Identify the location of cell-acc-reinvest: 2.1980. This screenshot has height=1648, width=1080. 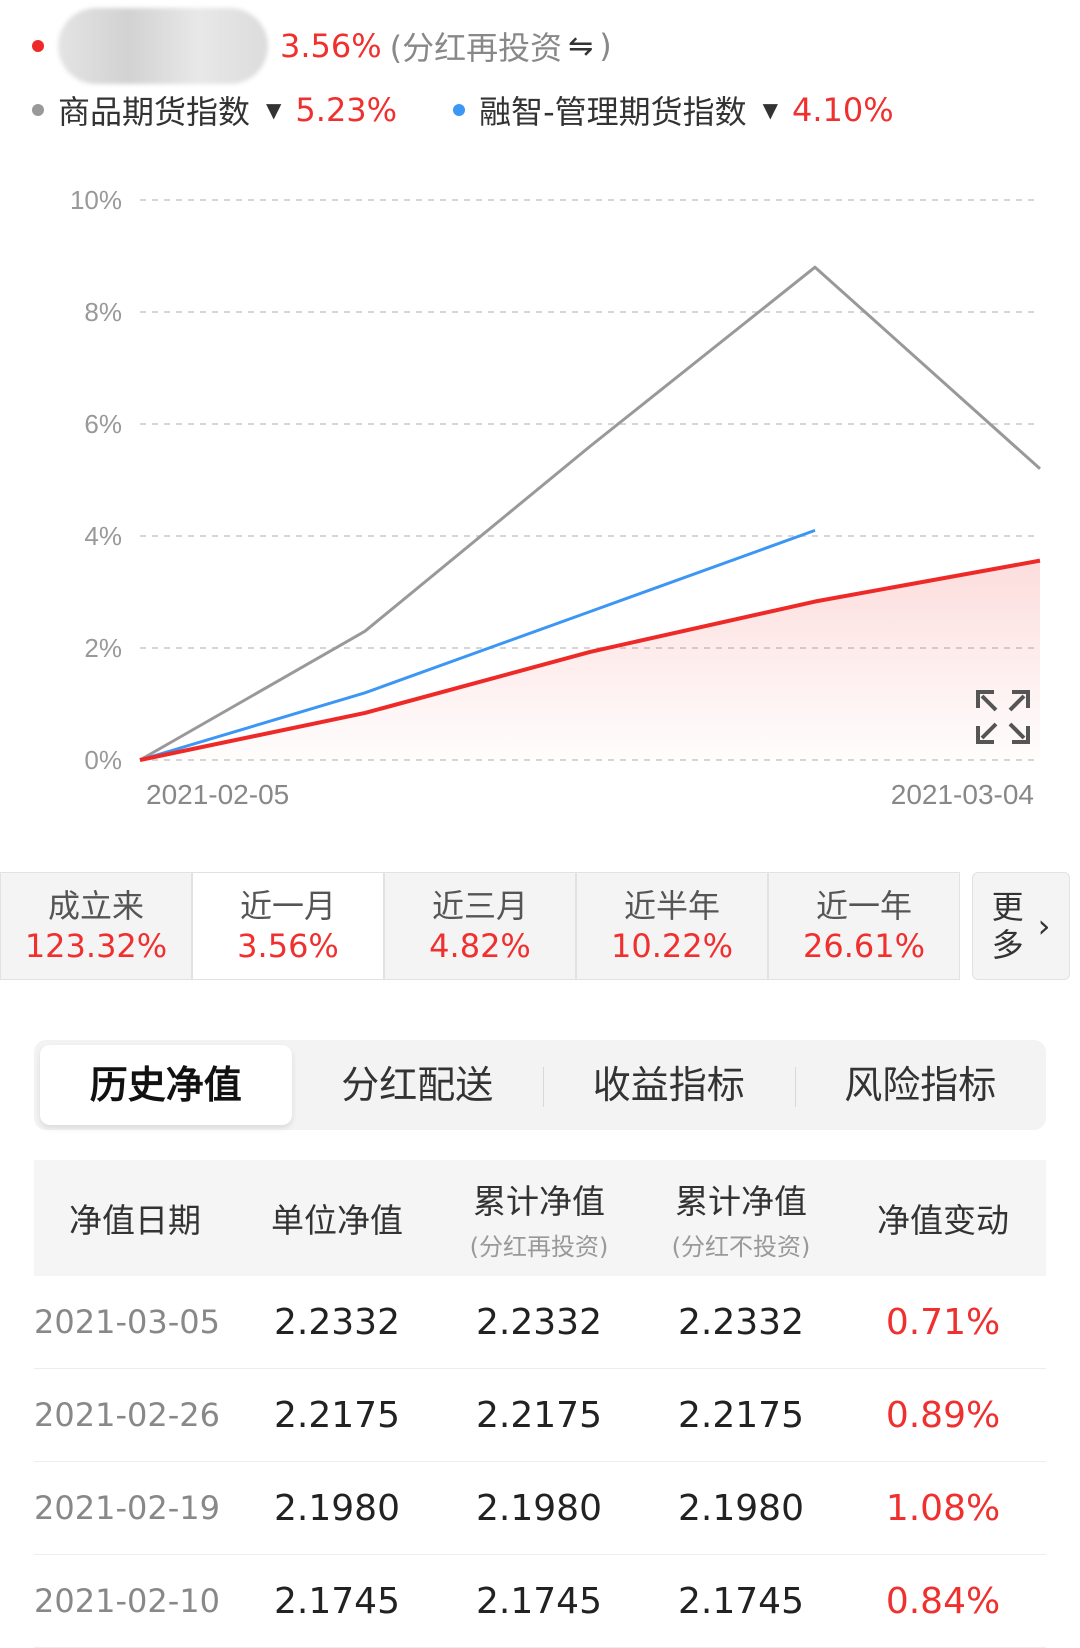
(539, 1508).